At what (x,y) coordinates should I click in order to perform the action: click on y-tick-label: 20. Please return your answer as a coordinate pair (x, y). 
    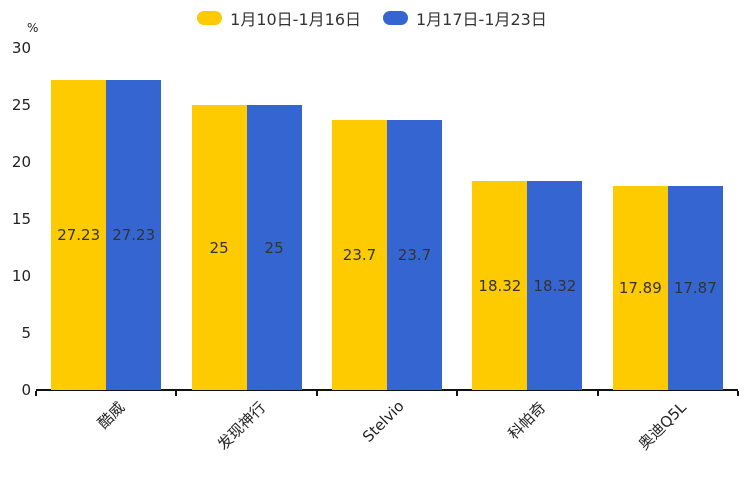
    Looking at the image, I should click on (21, 162).